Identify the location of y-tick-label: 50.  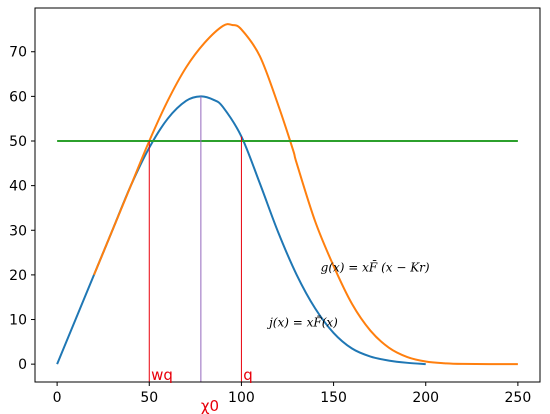
(18, 142).